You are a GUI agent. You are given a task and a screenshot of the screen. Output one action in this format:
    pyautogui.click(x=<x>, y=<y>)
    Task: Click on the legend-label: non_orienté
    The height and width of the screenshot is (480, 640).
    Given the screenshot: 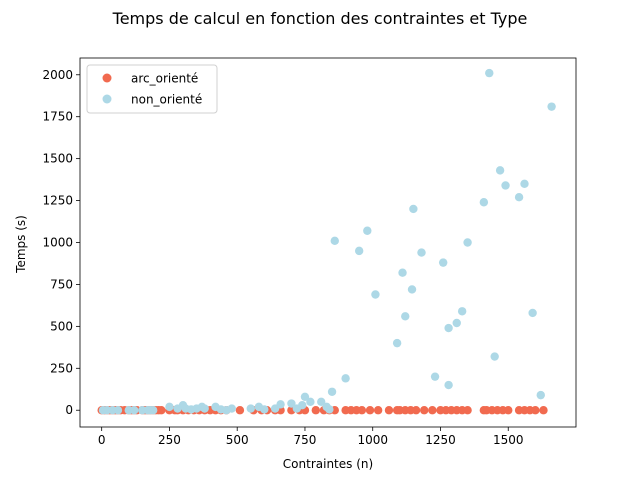 What is the action you would take?
    pyautogui.click(x=166, y=100)
    